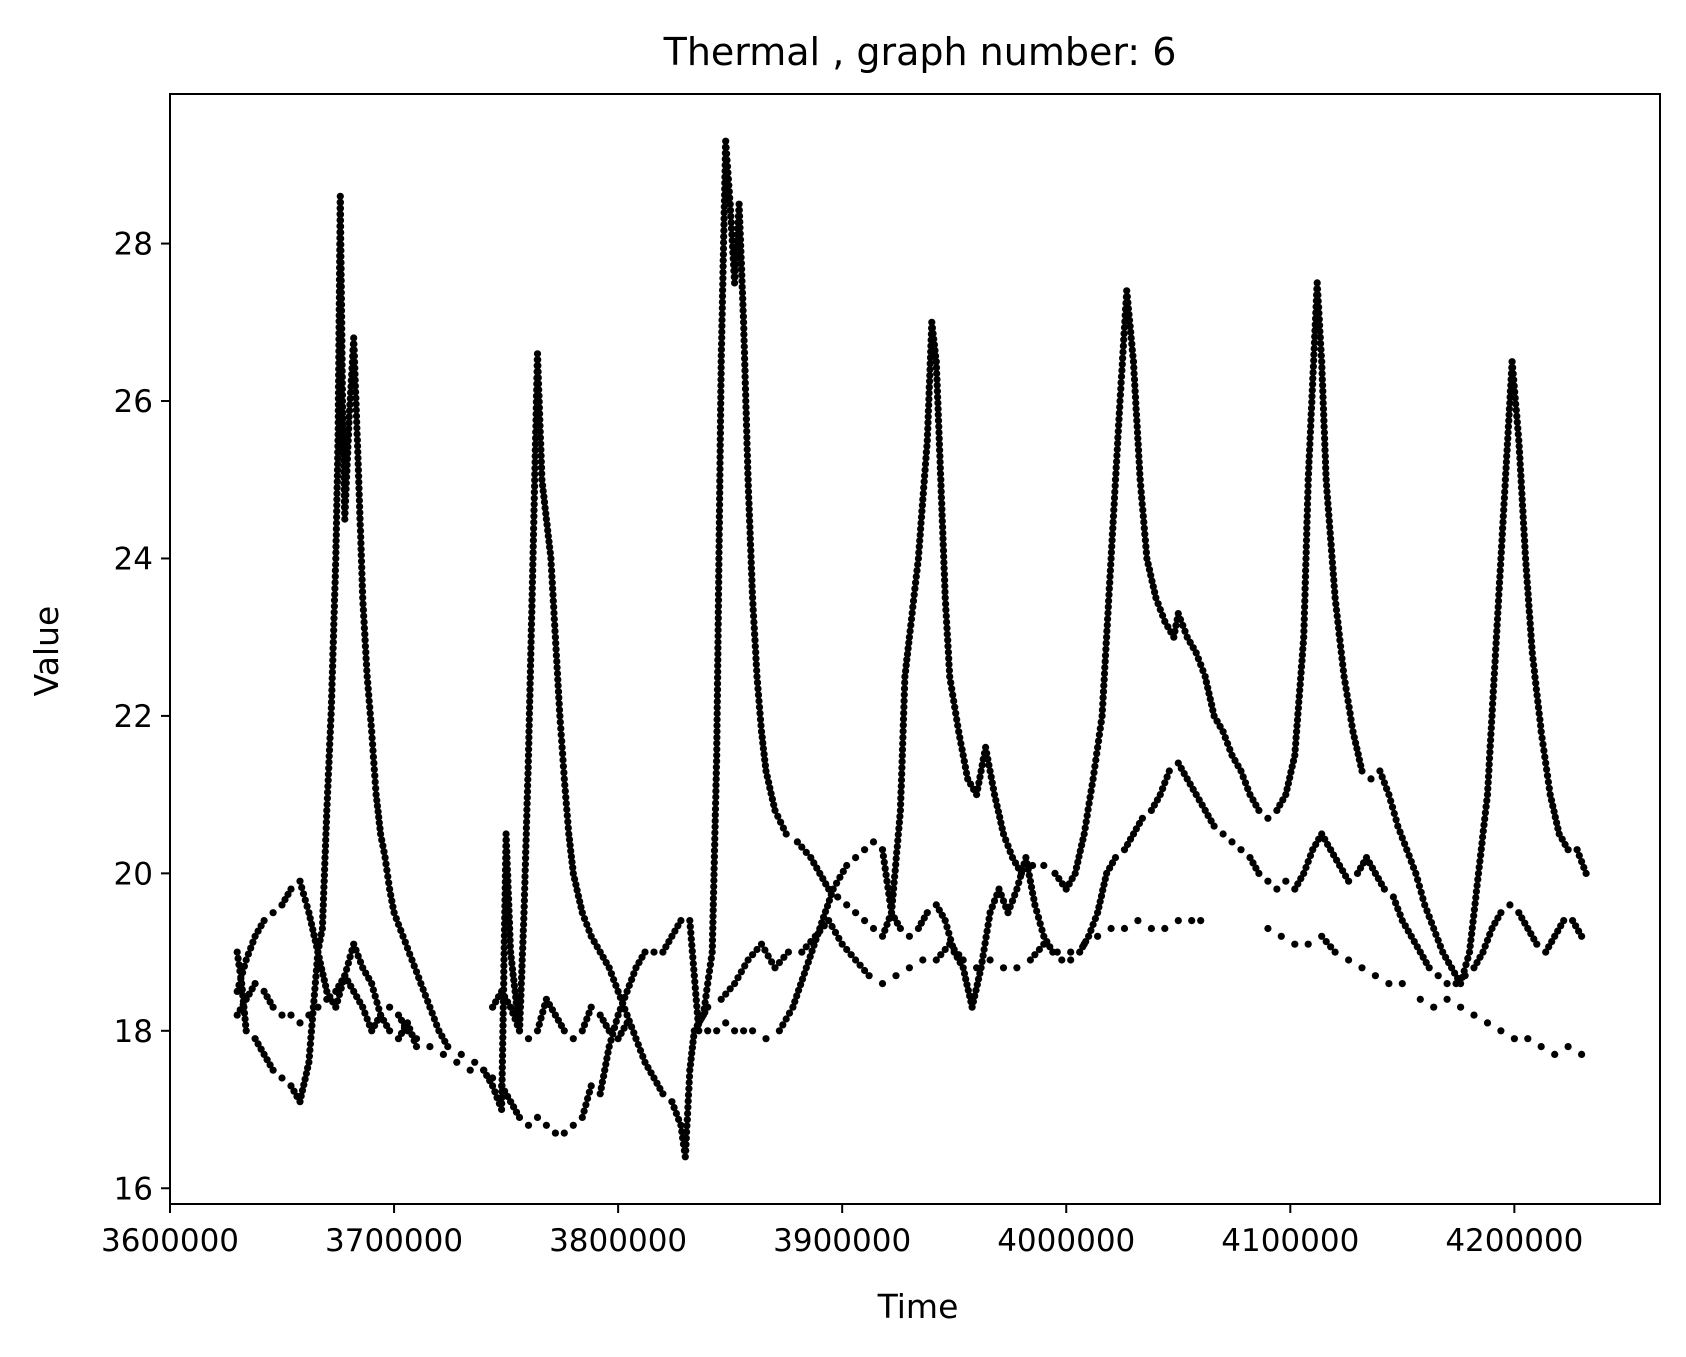  I want to click on y-tick-label: 22, so click(133, 717).